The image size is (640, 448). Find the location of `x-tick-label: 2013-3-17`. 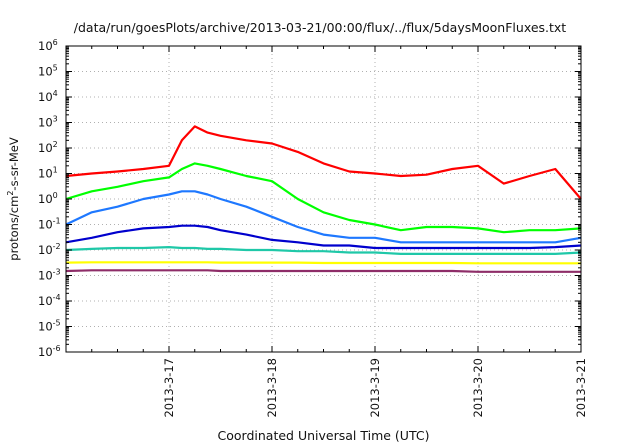

x-tick-label: 2013-3-17 is located at coordinates (169, 388).